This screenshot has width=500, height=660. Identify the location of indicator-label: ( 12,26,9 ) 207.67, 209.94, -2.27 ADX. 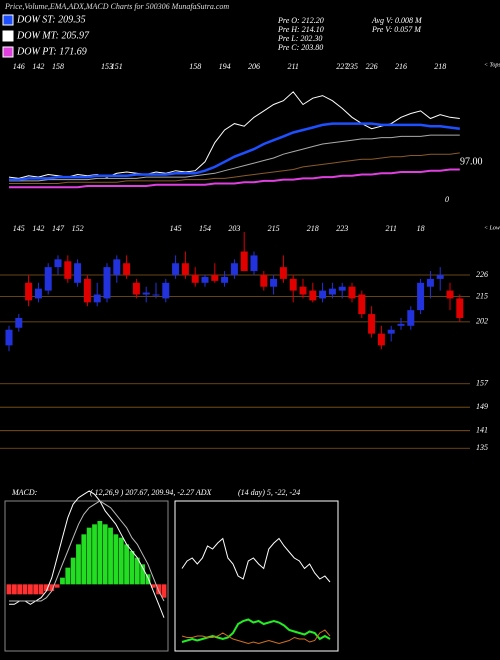
(151, 492).